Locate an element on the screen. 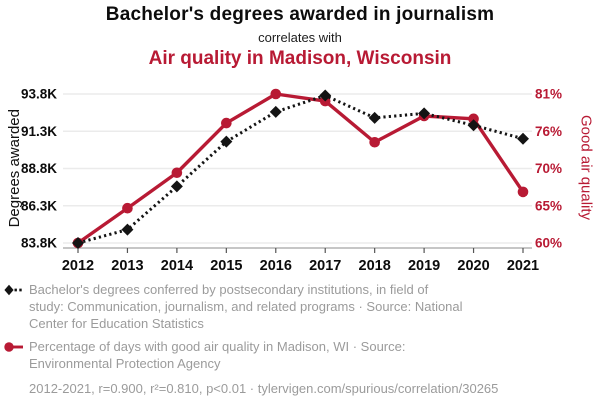 This screenshot has height=408, width=600. x-tick-label: 2018 is located at coordinates (375, 266).